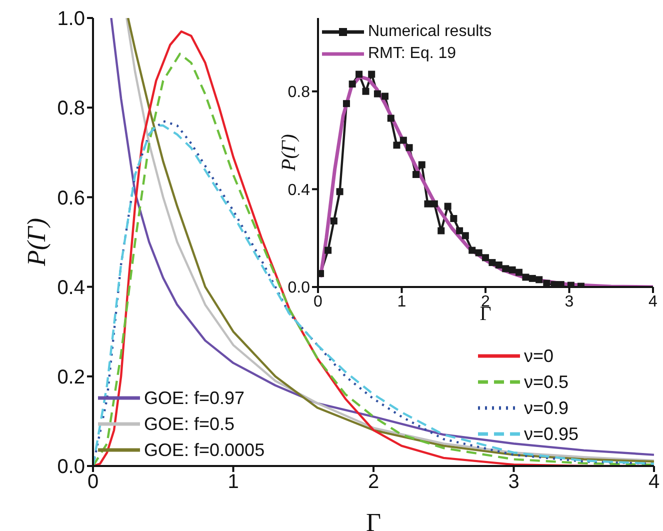 This screenshot has height=531, width=663. Describe the element at coordinates (412, 54) in the screenshot. I see `legend-label: RMT: Eq. 19` at that location.